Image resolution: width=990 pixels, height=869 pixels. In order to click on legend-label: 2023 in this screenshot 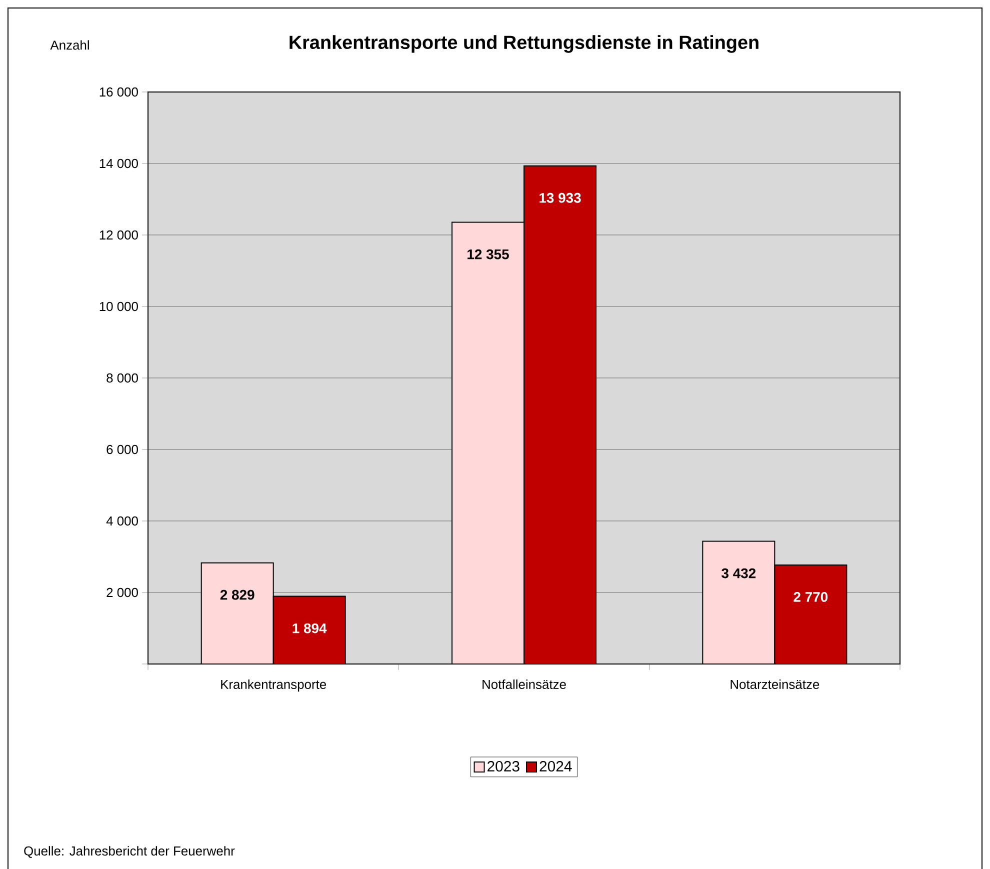, I will do `click(504, 766)`.